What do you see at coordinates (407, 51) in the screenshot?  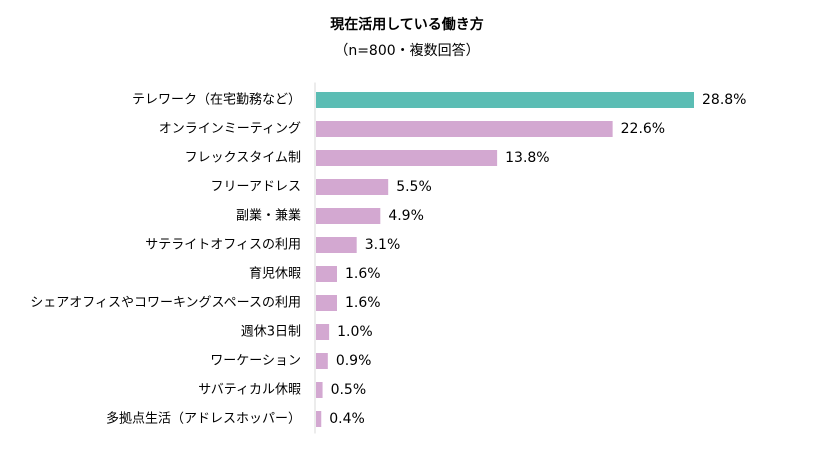 I see `chart-subtitle: （n=800・複数回答）` at bounding box center [407, 51].